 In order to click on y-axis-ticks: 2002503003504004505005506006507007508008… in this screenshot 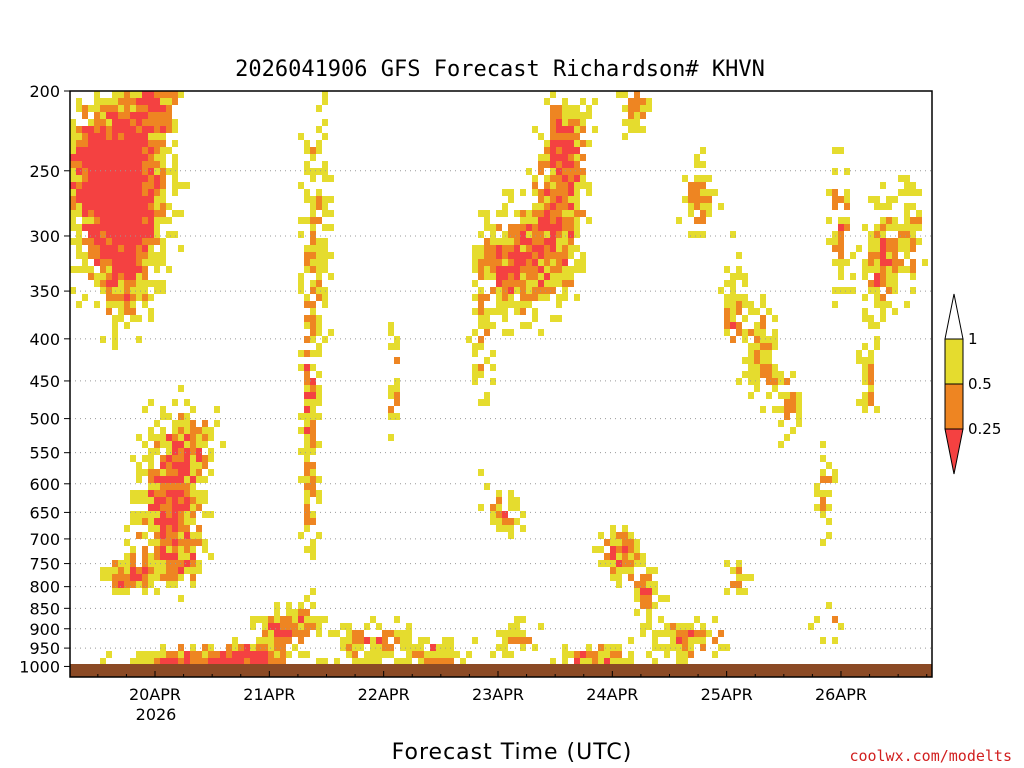, I will do `click(44, 379)`.